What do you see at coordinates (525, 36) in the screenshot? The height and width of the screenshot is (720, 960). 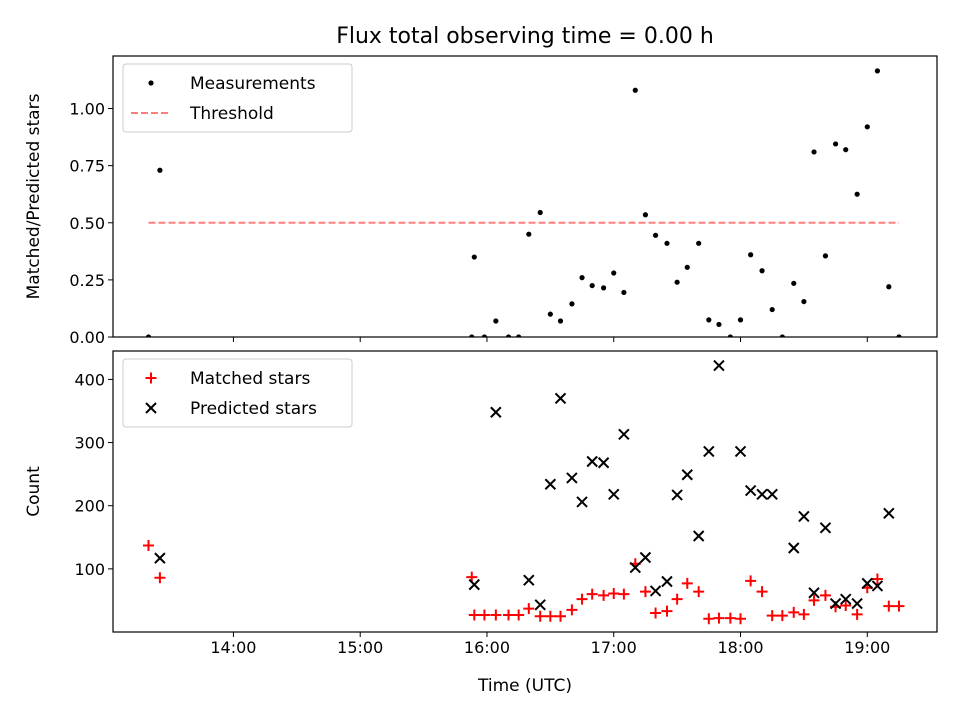 I see `chart-title: Flux total observing time = 0.00 h` at bounding box center [525, 36].